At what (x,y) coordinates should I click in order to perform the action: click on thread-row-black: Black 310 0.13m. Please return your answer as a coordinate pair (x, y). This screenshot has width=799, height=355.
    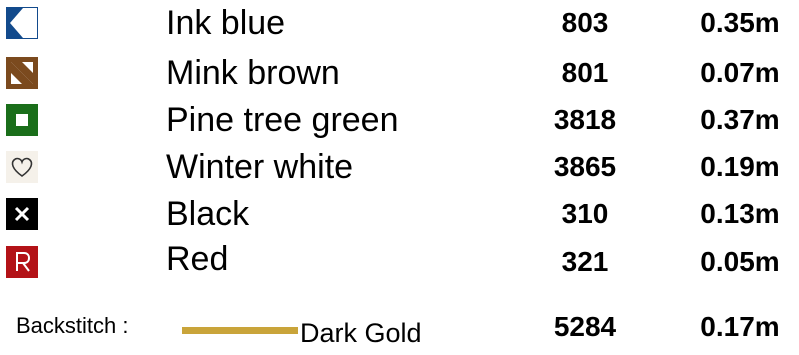
    Looking at the image, I should click on (399, 214).